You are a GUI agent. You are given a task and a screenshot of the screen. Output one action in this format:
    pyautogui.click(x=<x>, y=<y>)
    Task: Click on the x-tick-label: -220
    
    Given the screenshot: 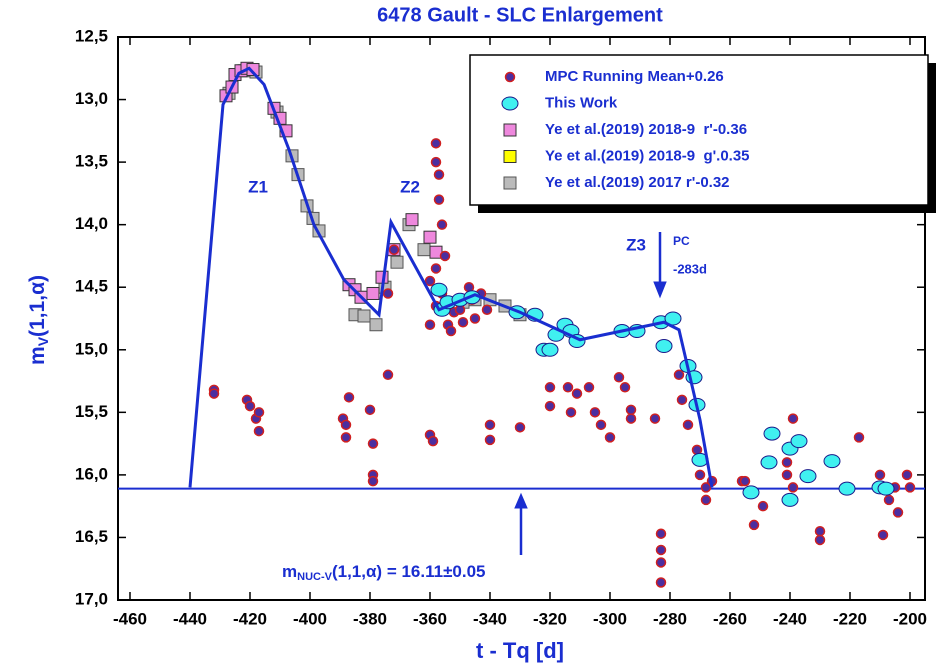 What is the action you would take?
    pyautogui.click(x=850, y=618)
    